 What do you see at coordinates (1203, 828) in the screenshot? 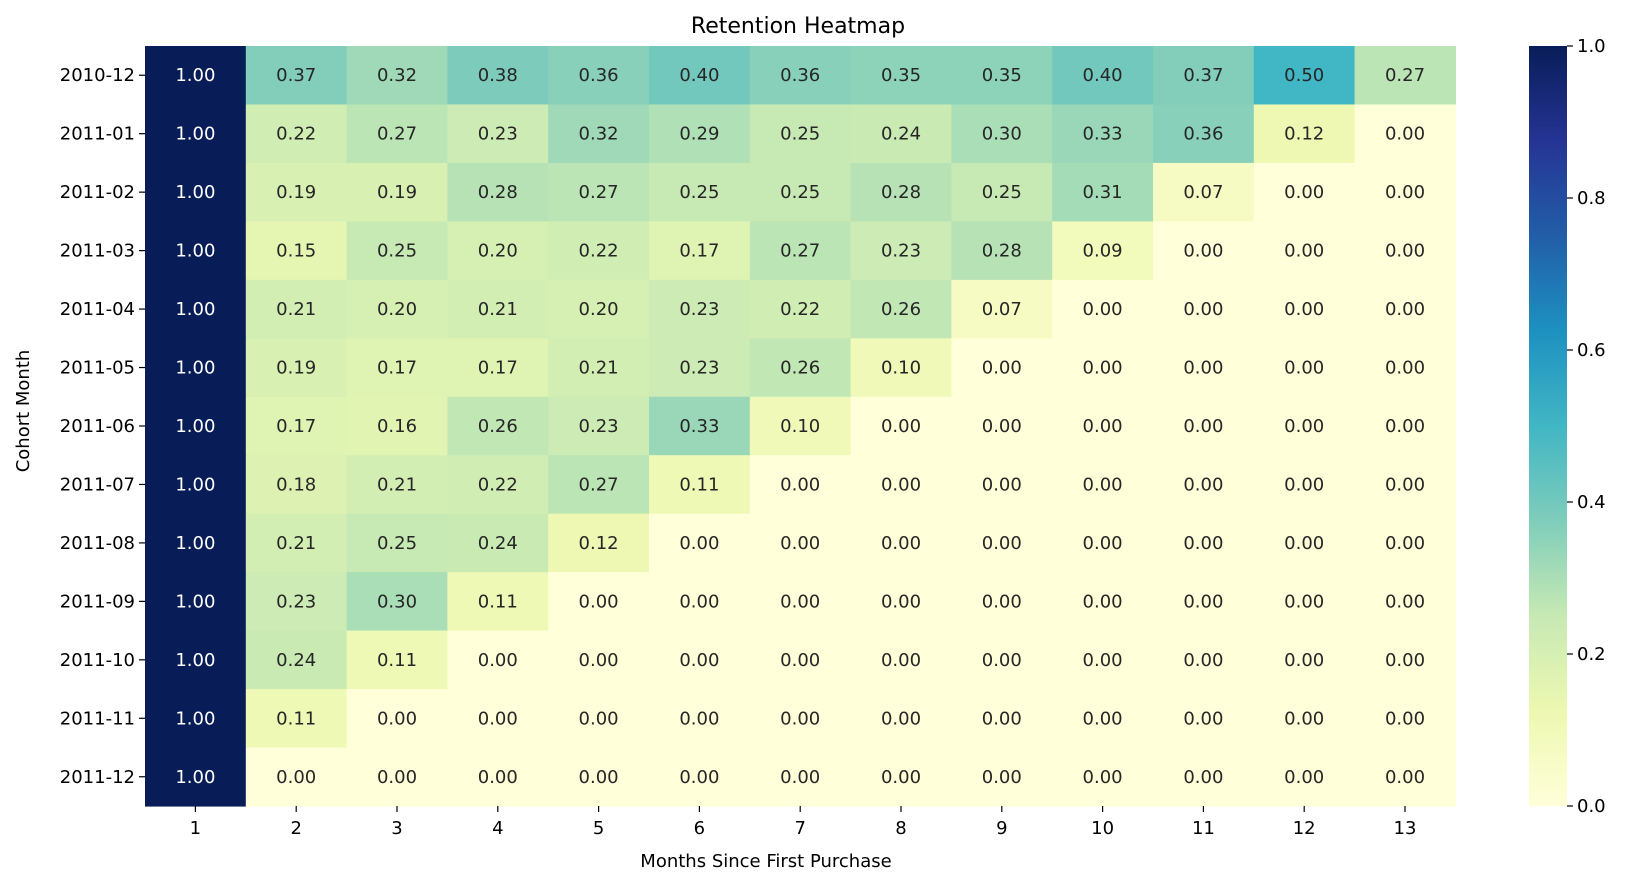
I see `x-tick-label: 11` at bounding box center [1203, 828].